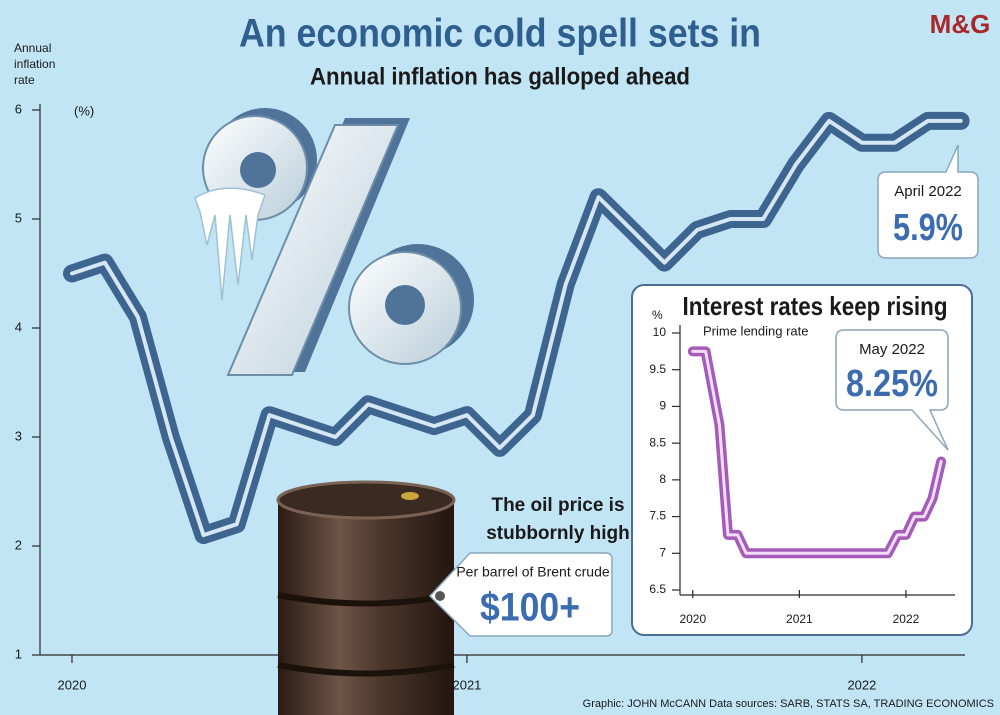 The image size is (1000, 715). I want to click on inset-plot: 6.5 7 7.5 8 8.5 9 9.5 10 2020 2021 2022, so click(798, 475).